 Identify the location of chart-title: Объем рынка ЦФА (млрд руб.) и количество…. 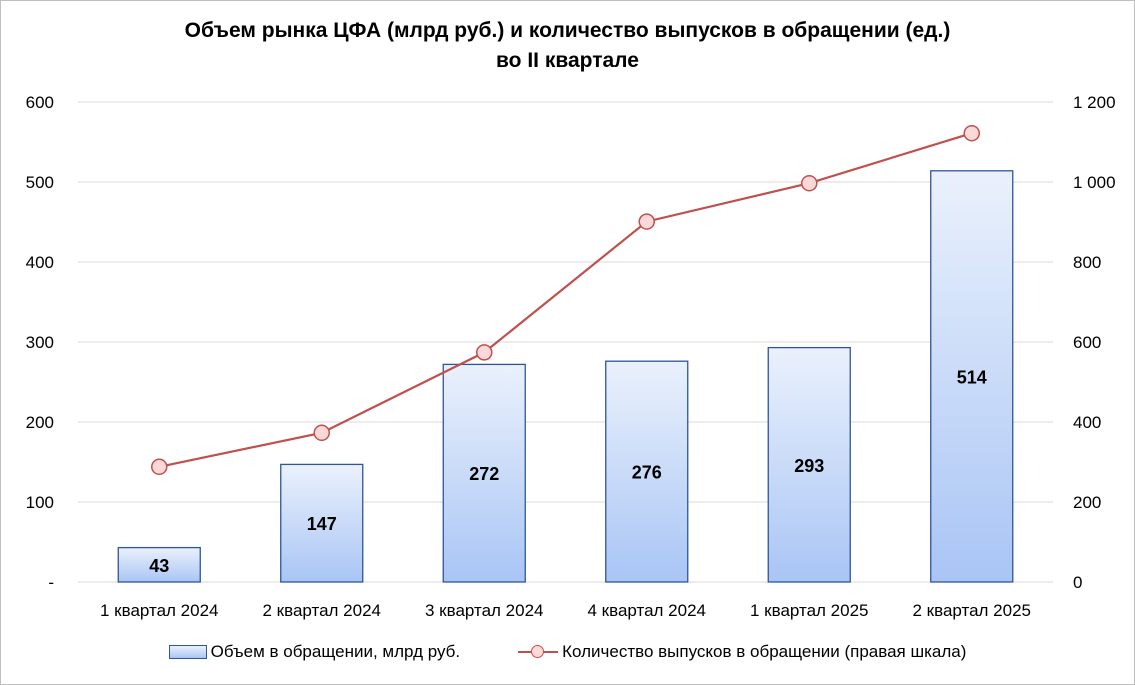
(567, 46).